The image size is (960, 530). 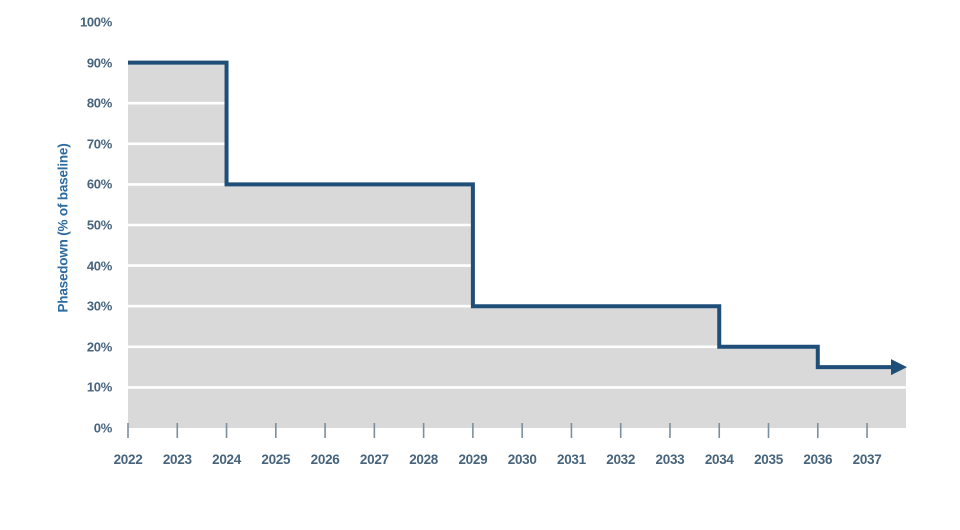 What do you see at coordinates (522, 459) in the screenshot?
I see `x-tick-label: 2030` at bounding box center [522, 459].